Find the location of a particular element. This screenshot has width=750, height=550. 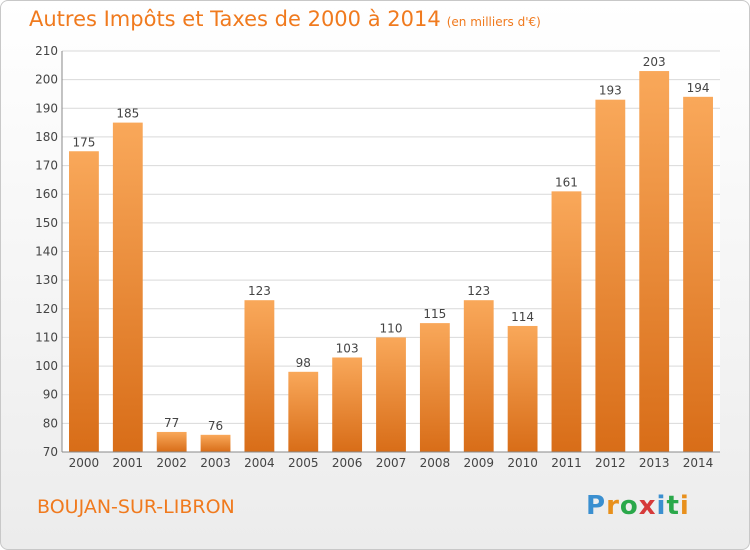

bar-value-label: 76 is located at coordinates (215, 426).